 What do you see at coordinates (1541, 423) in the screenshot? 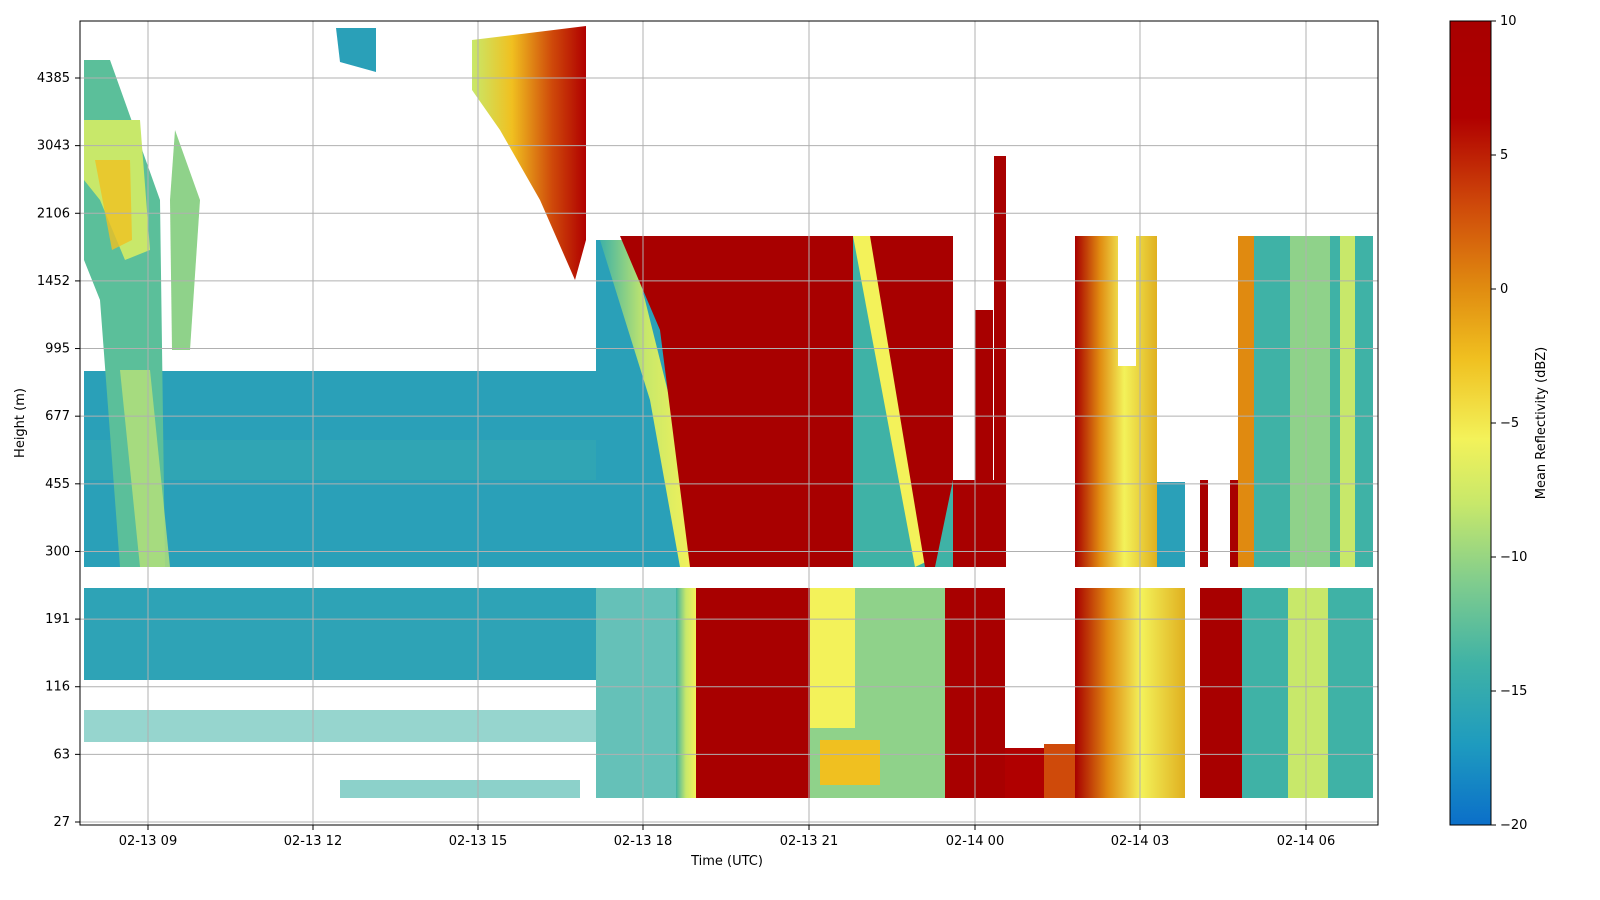
I see `colorbar-label: Mean Reflectivity (dBZ)` at bounding box center [1541, 423].